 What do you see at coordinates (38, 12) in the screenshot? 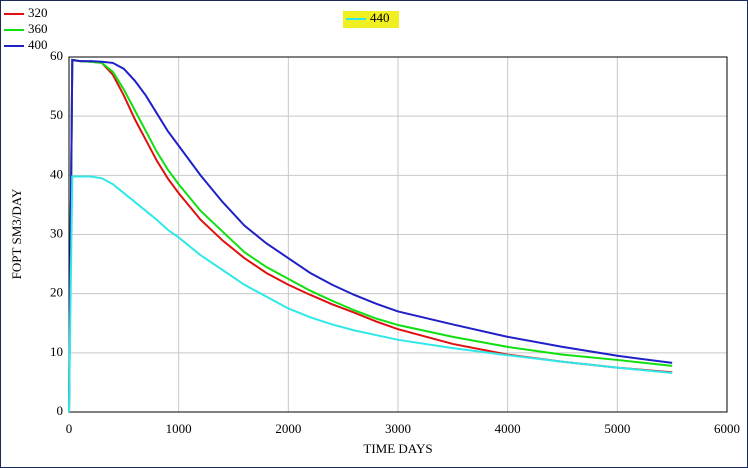
I see `legend-label: 320` at bounding box center [38, 12].